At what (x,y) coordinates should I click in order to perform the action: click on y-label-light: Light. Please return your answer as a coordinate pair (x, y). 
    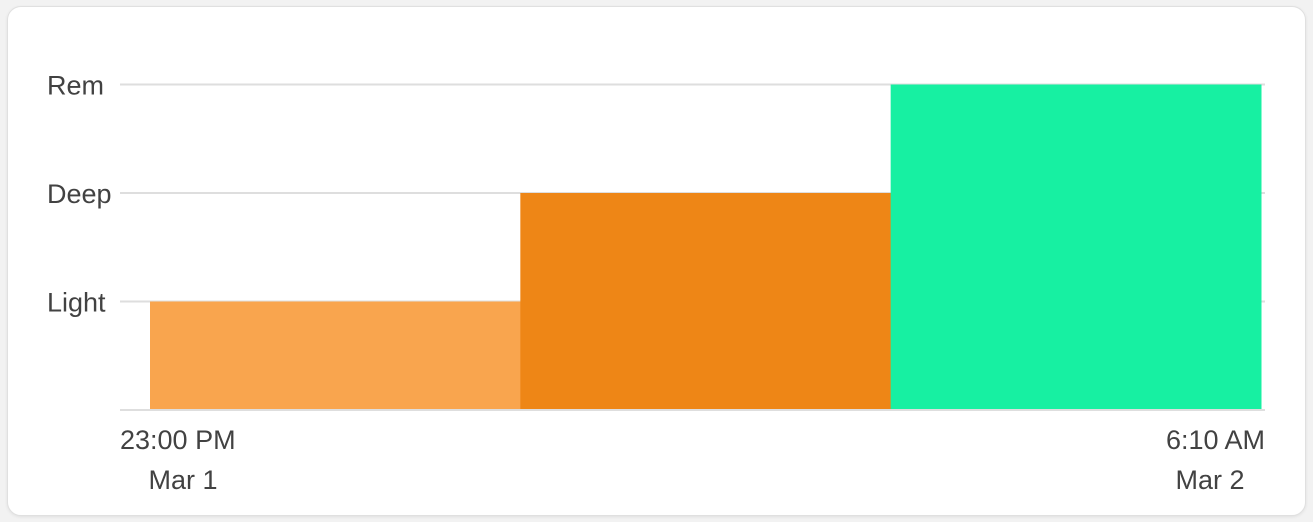
    Looking at the image, I should click on (76, 303).